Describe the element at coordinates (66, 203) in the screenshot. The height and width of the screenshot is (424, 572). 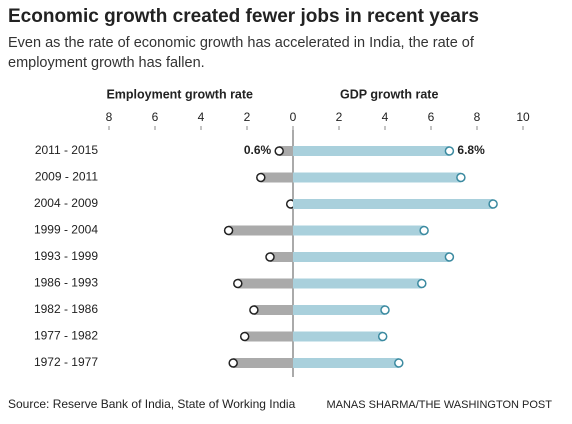
I see `y-tick-label: 2004 - 2009` at that location.